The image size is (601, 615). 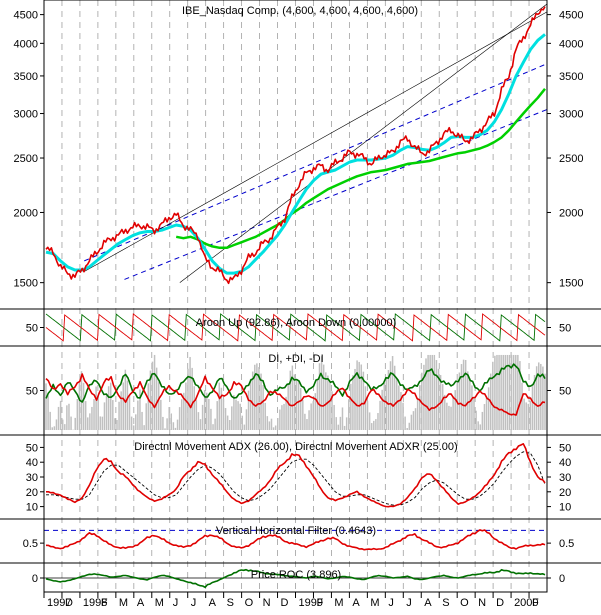 What do you see at coordinates (32, 493) in the screenshot?
I see `y-tick-label-left: 20` at bounding box center [32, 493].